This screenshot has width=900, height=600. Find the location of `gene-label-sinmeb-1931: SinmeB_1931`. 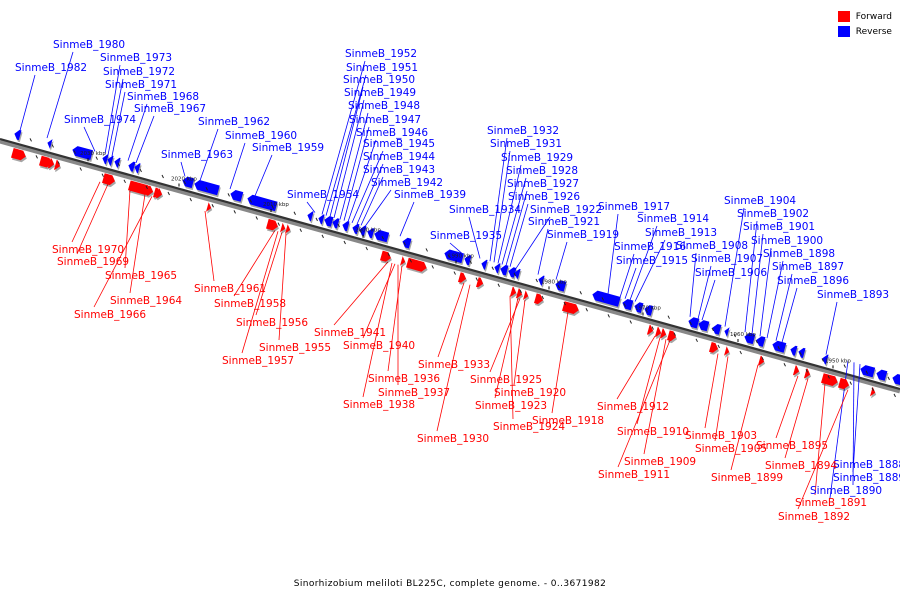

gene-label-sinmeb-1931: SinmeB_1931 is located at coordinates (526, 144).